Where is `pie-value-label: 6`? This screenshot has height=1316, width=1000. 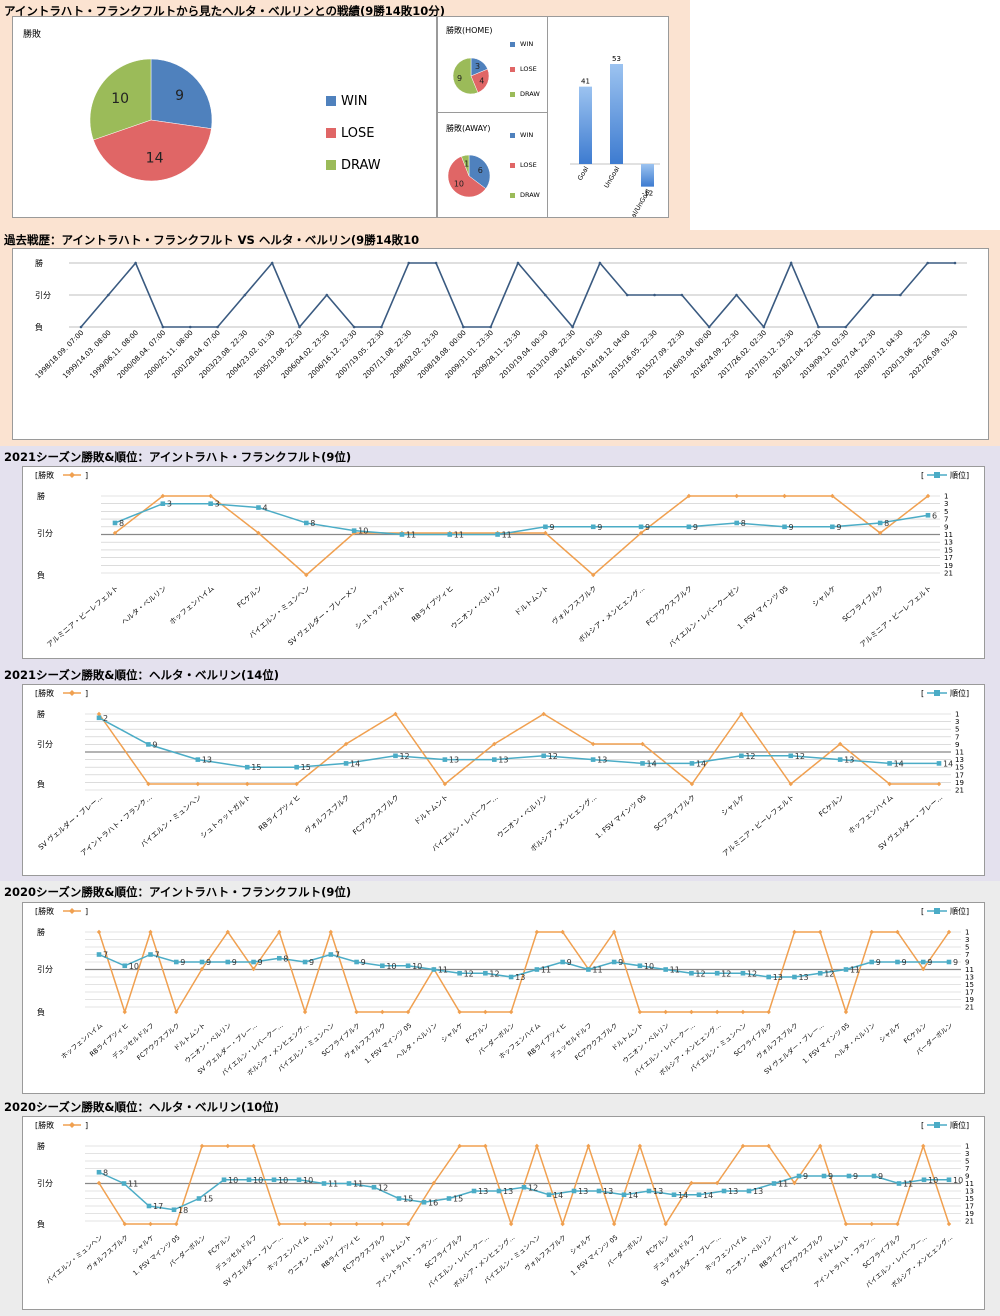
pie-value-label: 6 is located at coordinates (480, 170).